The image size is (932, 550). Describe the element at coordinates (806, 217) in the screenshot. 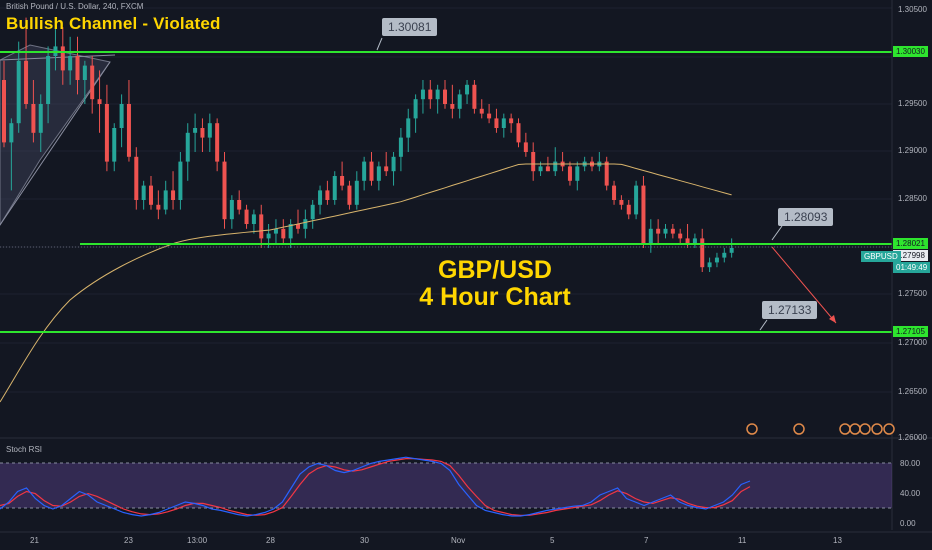

I see `callout-mid: 1.28093` at that location.